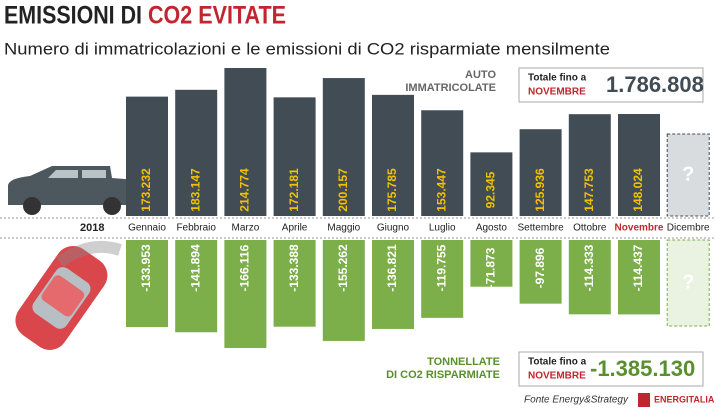 This screenshot has height=416, width=716. I want to click on value-label: -141.894, so click(195, 268).